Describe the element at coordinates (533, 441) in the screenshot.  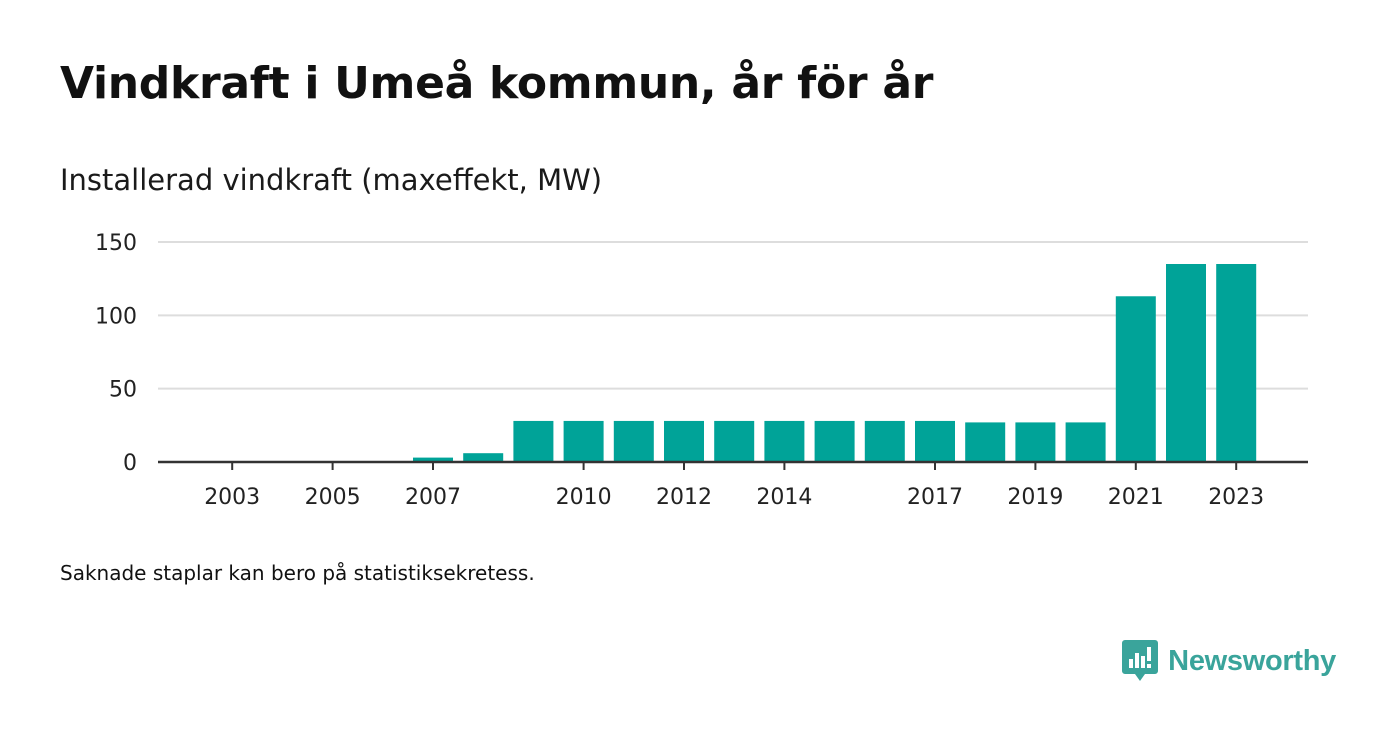
I see `bar-2009` at that location.